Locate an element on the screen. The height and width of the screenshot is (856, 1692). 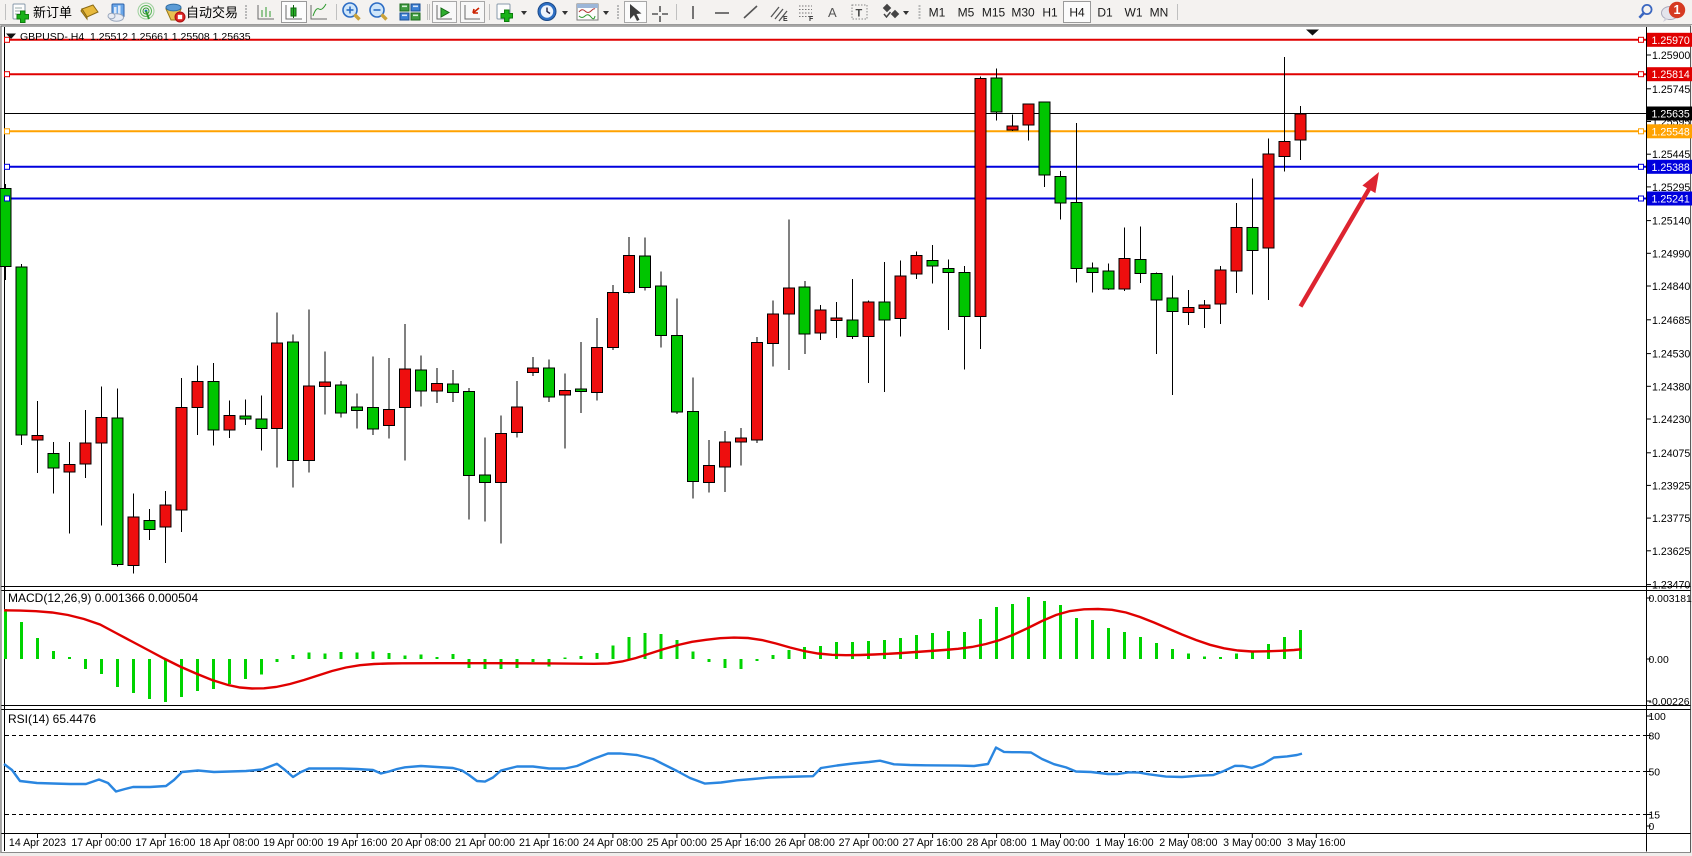
svg-text: 1.24230 is located at coordinates (1671, 420).